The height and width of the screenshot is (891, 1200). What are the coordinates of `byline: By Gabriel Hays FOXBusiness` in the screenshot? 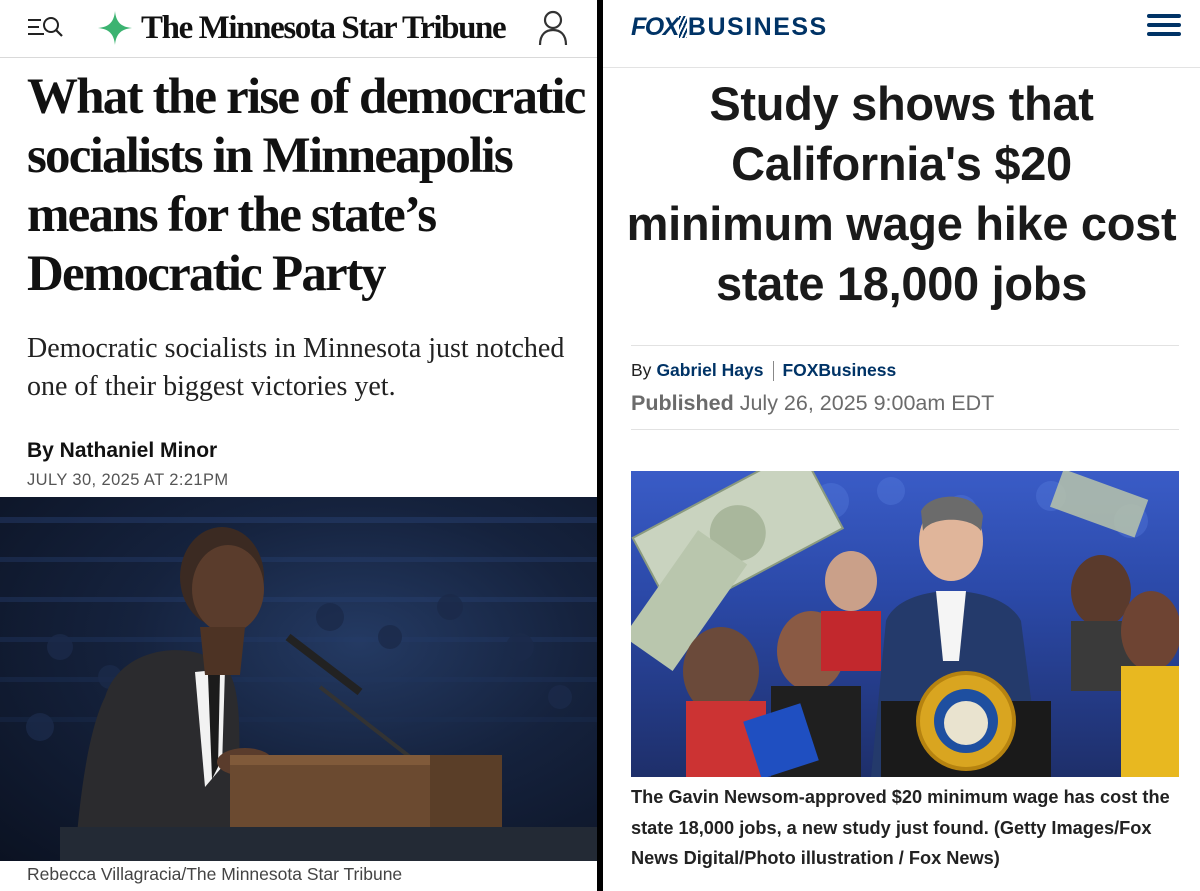 It's located at (763, 370).